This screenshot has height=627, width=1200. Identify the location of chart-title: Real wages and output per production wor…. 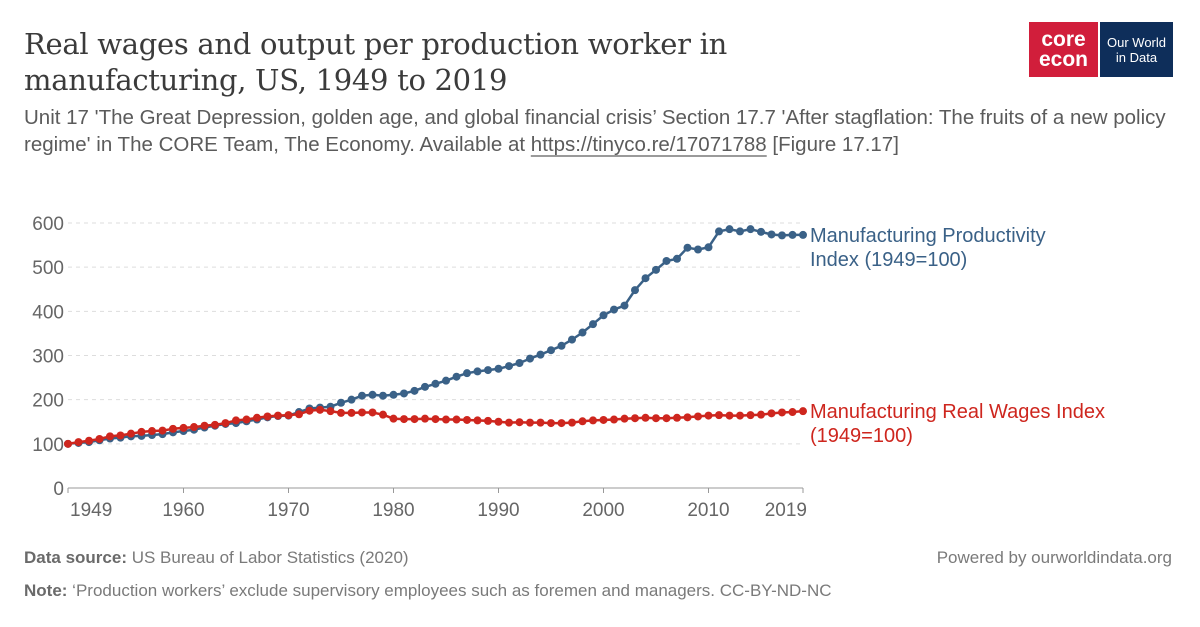
(375, 62).